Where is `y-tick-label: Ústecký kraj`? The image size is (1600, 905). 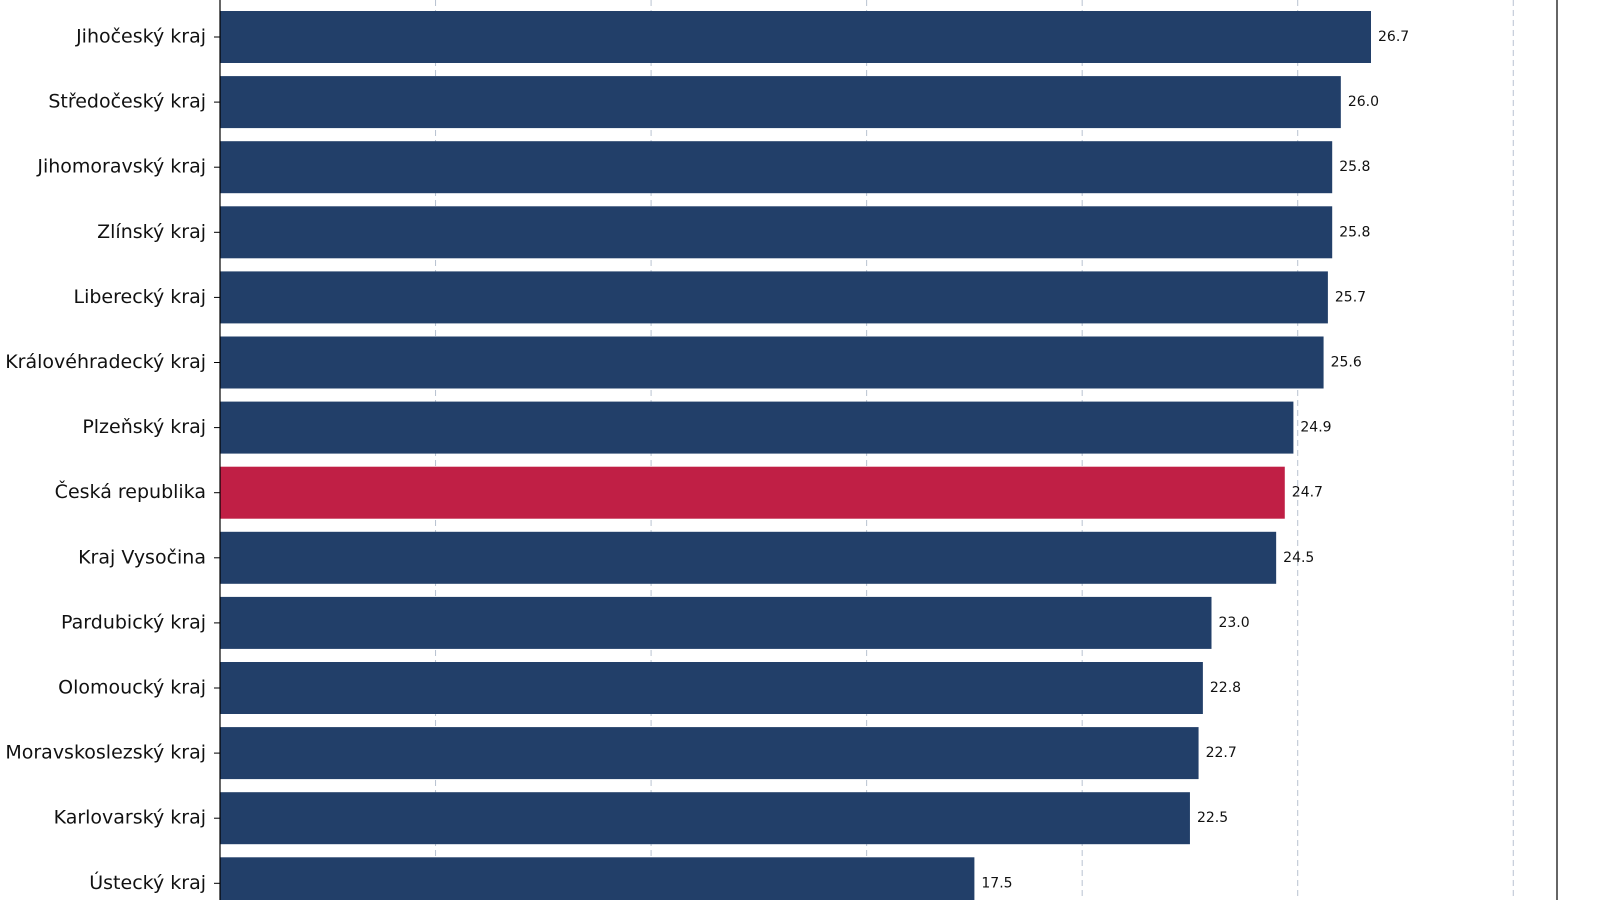
y-tick-label: Ústecký kraj is located at coordinates (147, 882).